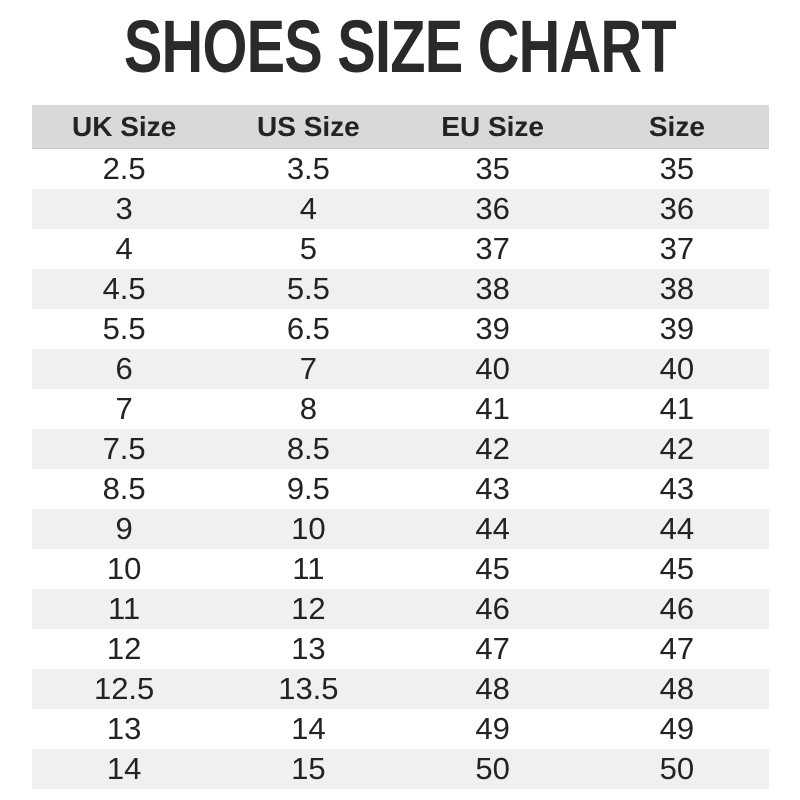  I want to click on table-cell: 12.5, so click(124, 688).